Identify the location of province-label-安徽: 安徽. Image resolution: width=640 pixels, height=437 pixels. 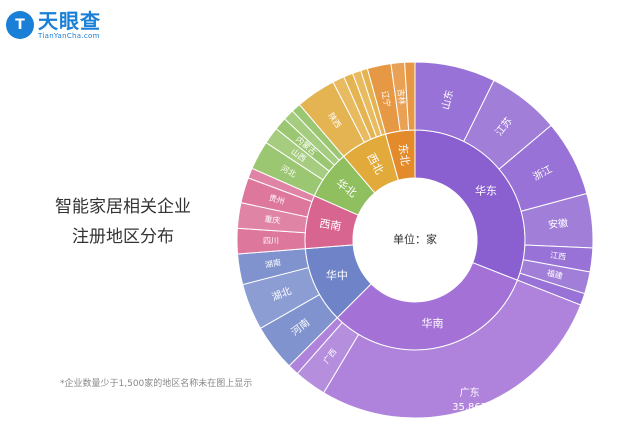
(557, 223).